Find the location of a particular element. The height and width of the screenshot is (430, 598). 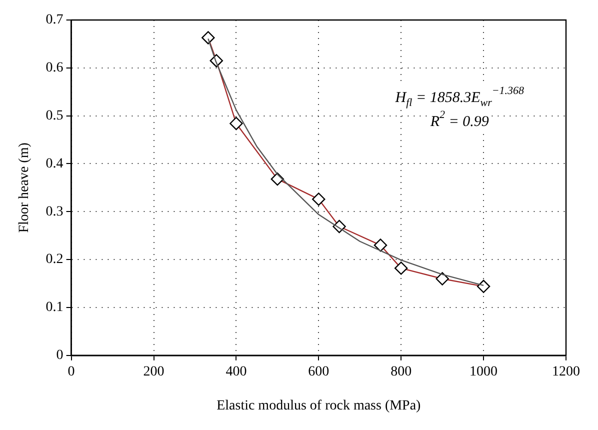

y-tick-label: 0.4 is located at coordinates (55, 164).